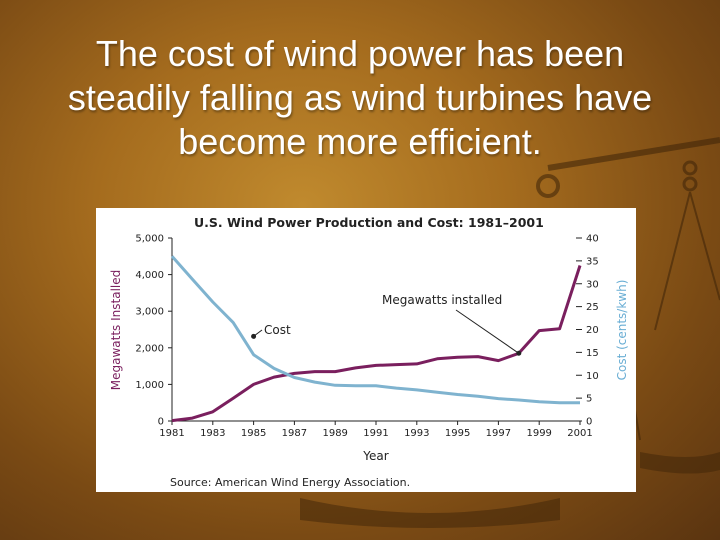 The image size is (720, 540). Describe the element at coordinates (487, 331) in the screenshot. I see `megawatts-annotation-pointer` at that location.